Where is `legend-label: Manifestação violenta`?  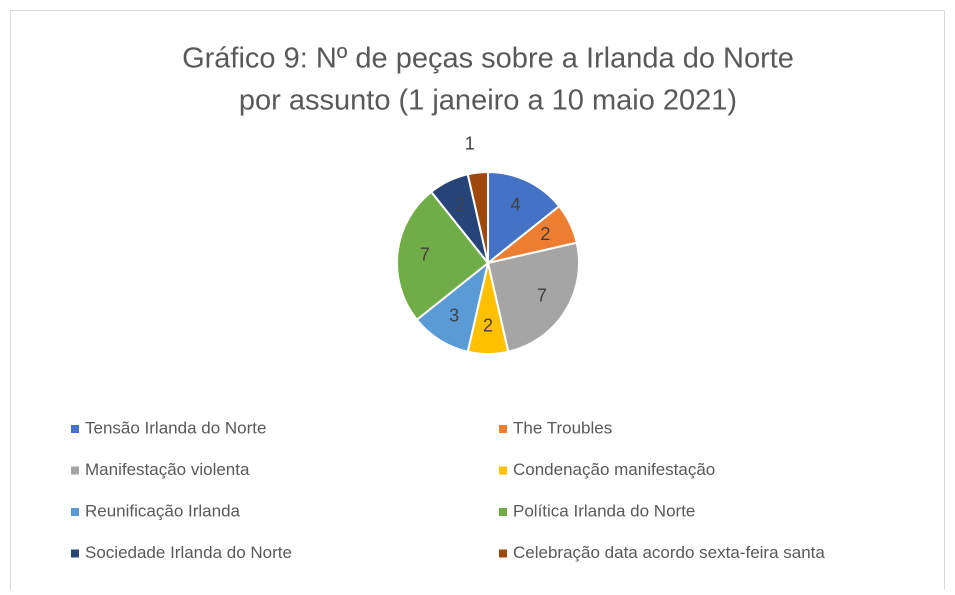
legend-label: Manifestação violenta is located at coordinates (167, 469).